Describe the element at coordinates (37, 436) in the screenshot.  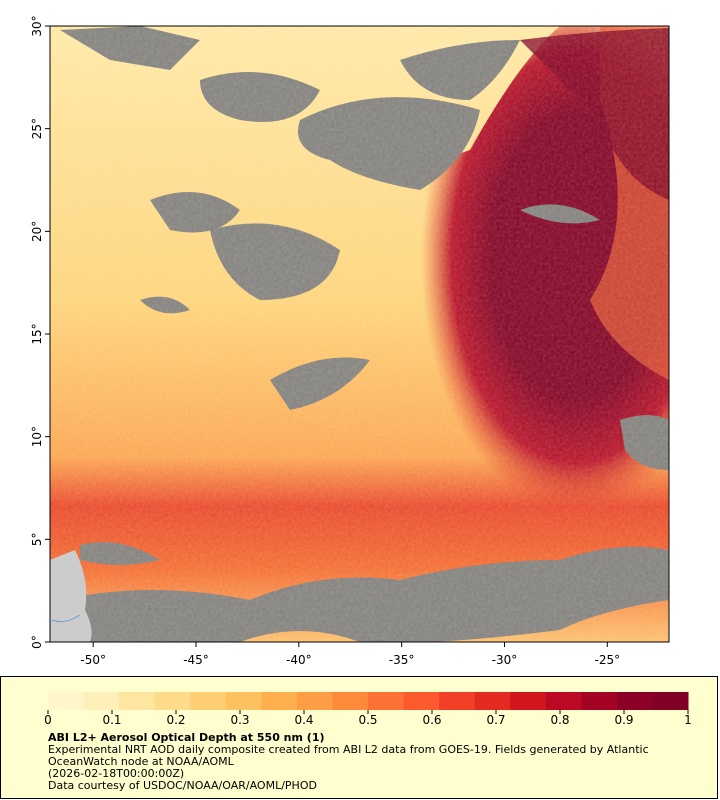
I see `y-tick-label: 10°` at that location.